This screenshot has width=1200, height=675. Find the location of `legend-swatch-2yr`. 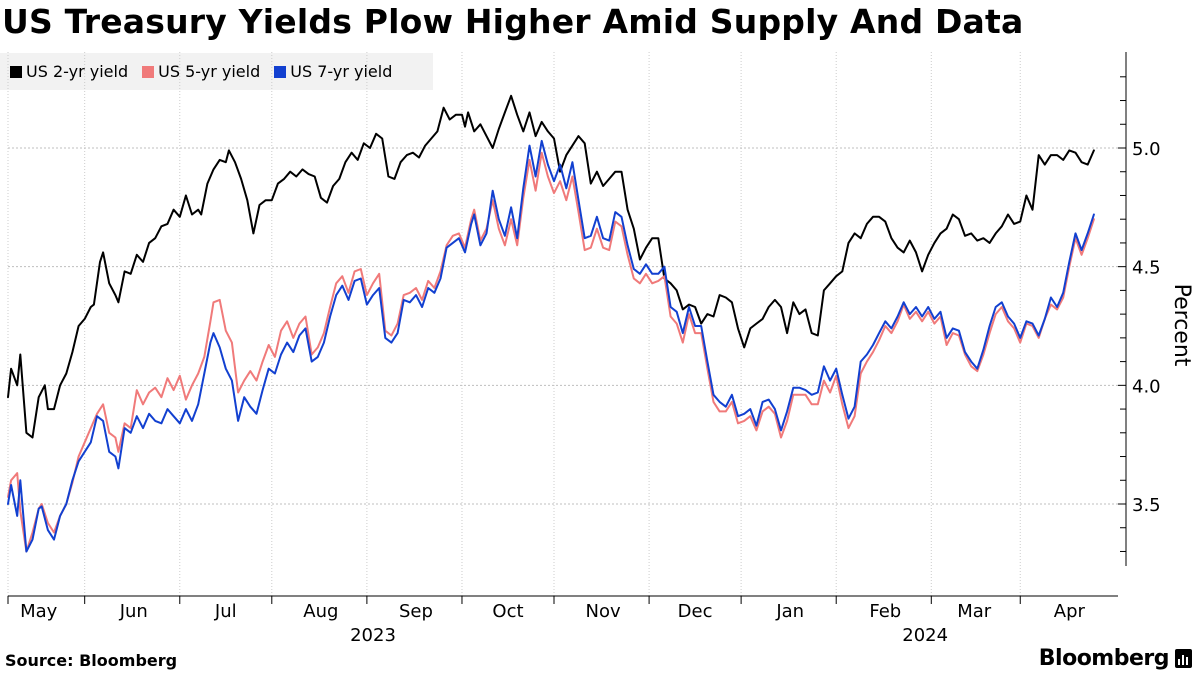

legend-swatch-2yr is located at coordinates (16, 71).